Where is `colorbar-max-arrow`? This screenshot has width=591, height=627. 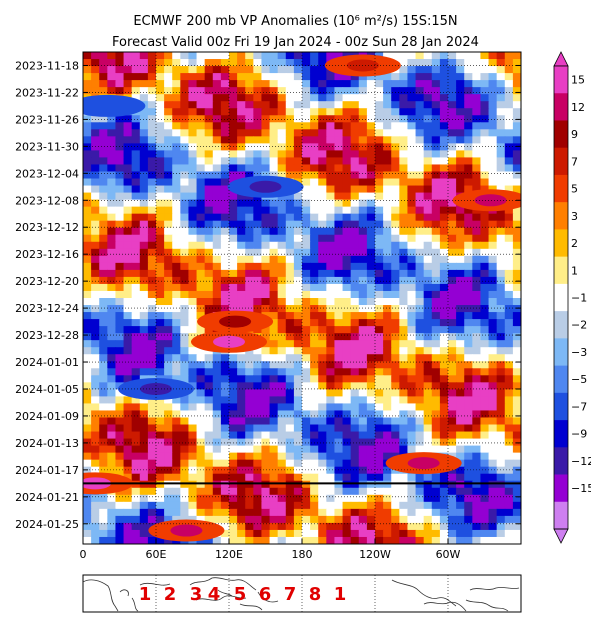 colorbar-max-arrow is located at coordinates (561, 59).